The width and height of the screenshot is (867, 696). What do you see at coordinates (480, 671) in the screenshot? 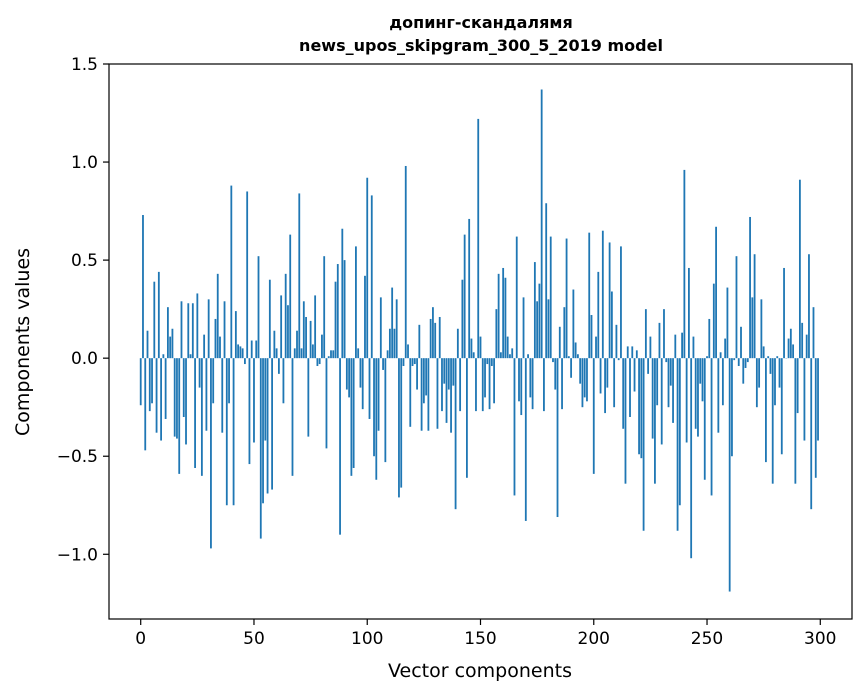
I see `x-axis-label: Vector components` at bounding box center [480, 671].